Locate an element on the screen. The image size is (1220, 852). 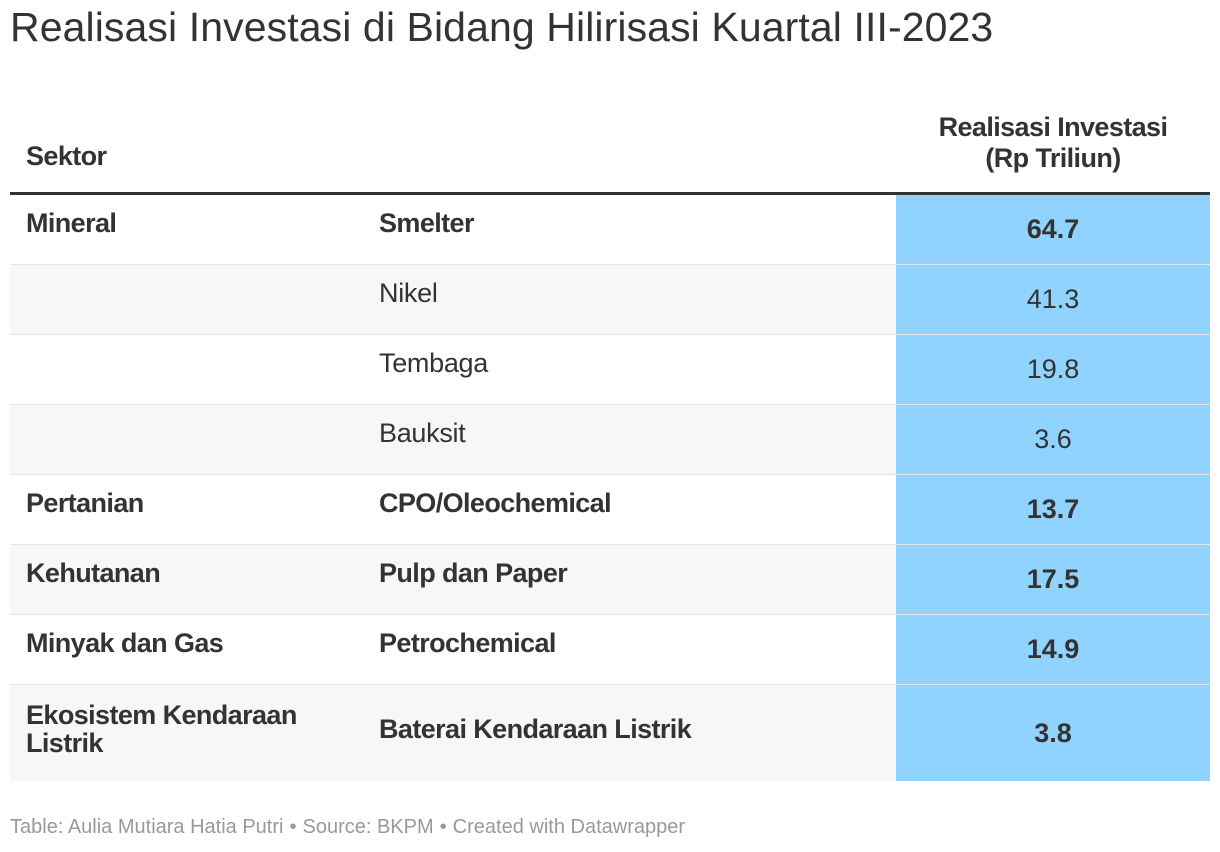
cell-realisasi-value: 14.9 is located at coordinates (1053, 649).